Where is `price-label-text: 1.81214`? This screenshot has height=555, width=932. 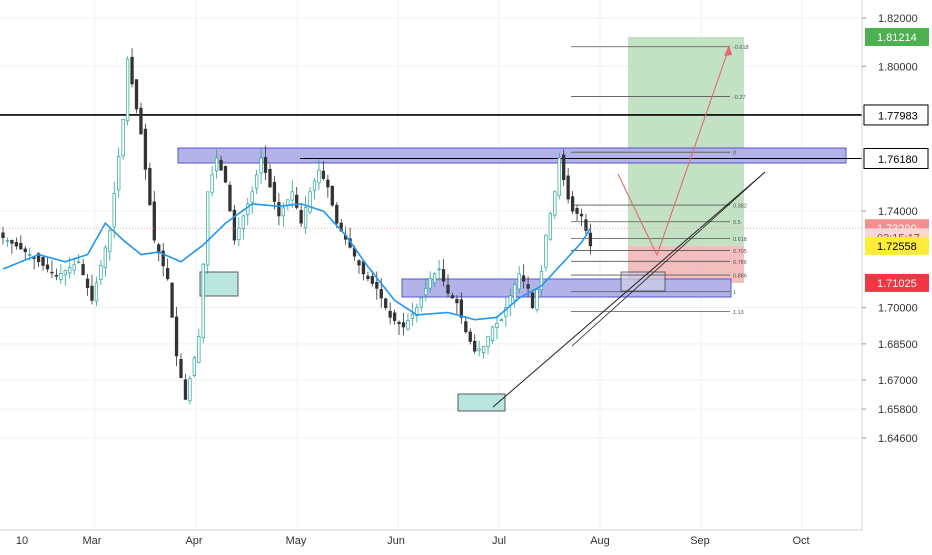 price-label-text: 1.81214 is located at coordinates (897, 38).